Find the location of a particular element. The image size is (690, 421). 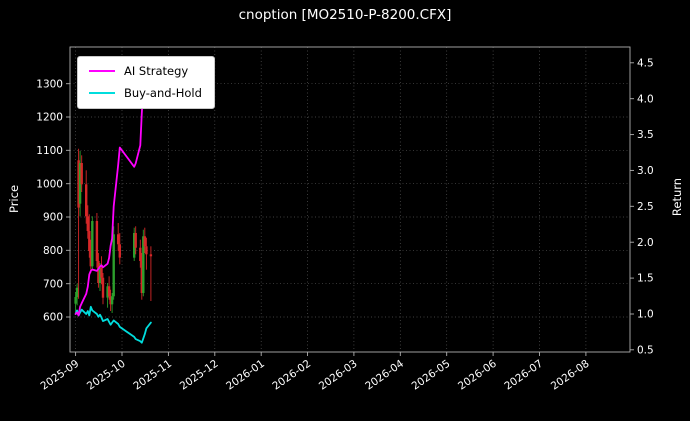

x-tick-label: 2025-10 is located at coordinates (106, 375).